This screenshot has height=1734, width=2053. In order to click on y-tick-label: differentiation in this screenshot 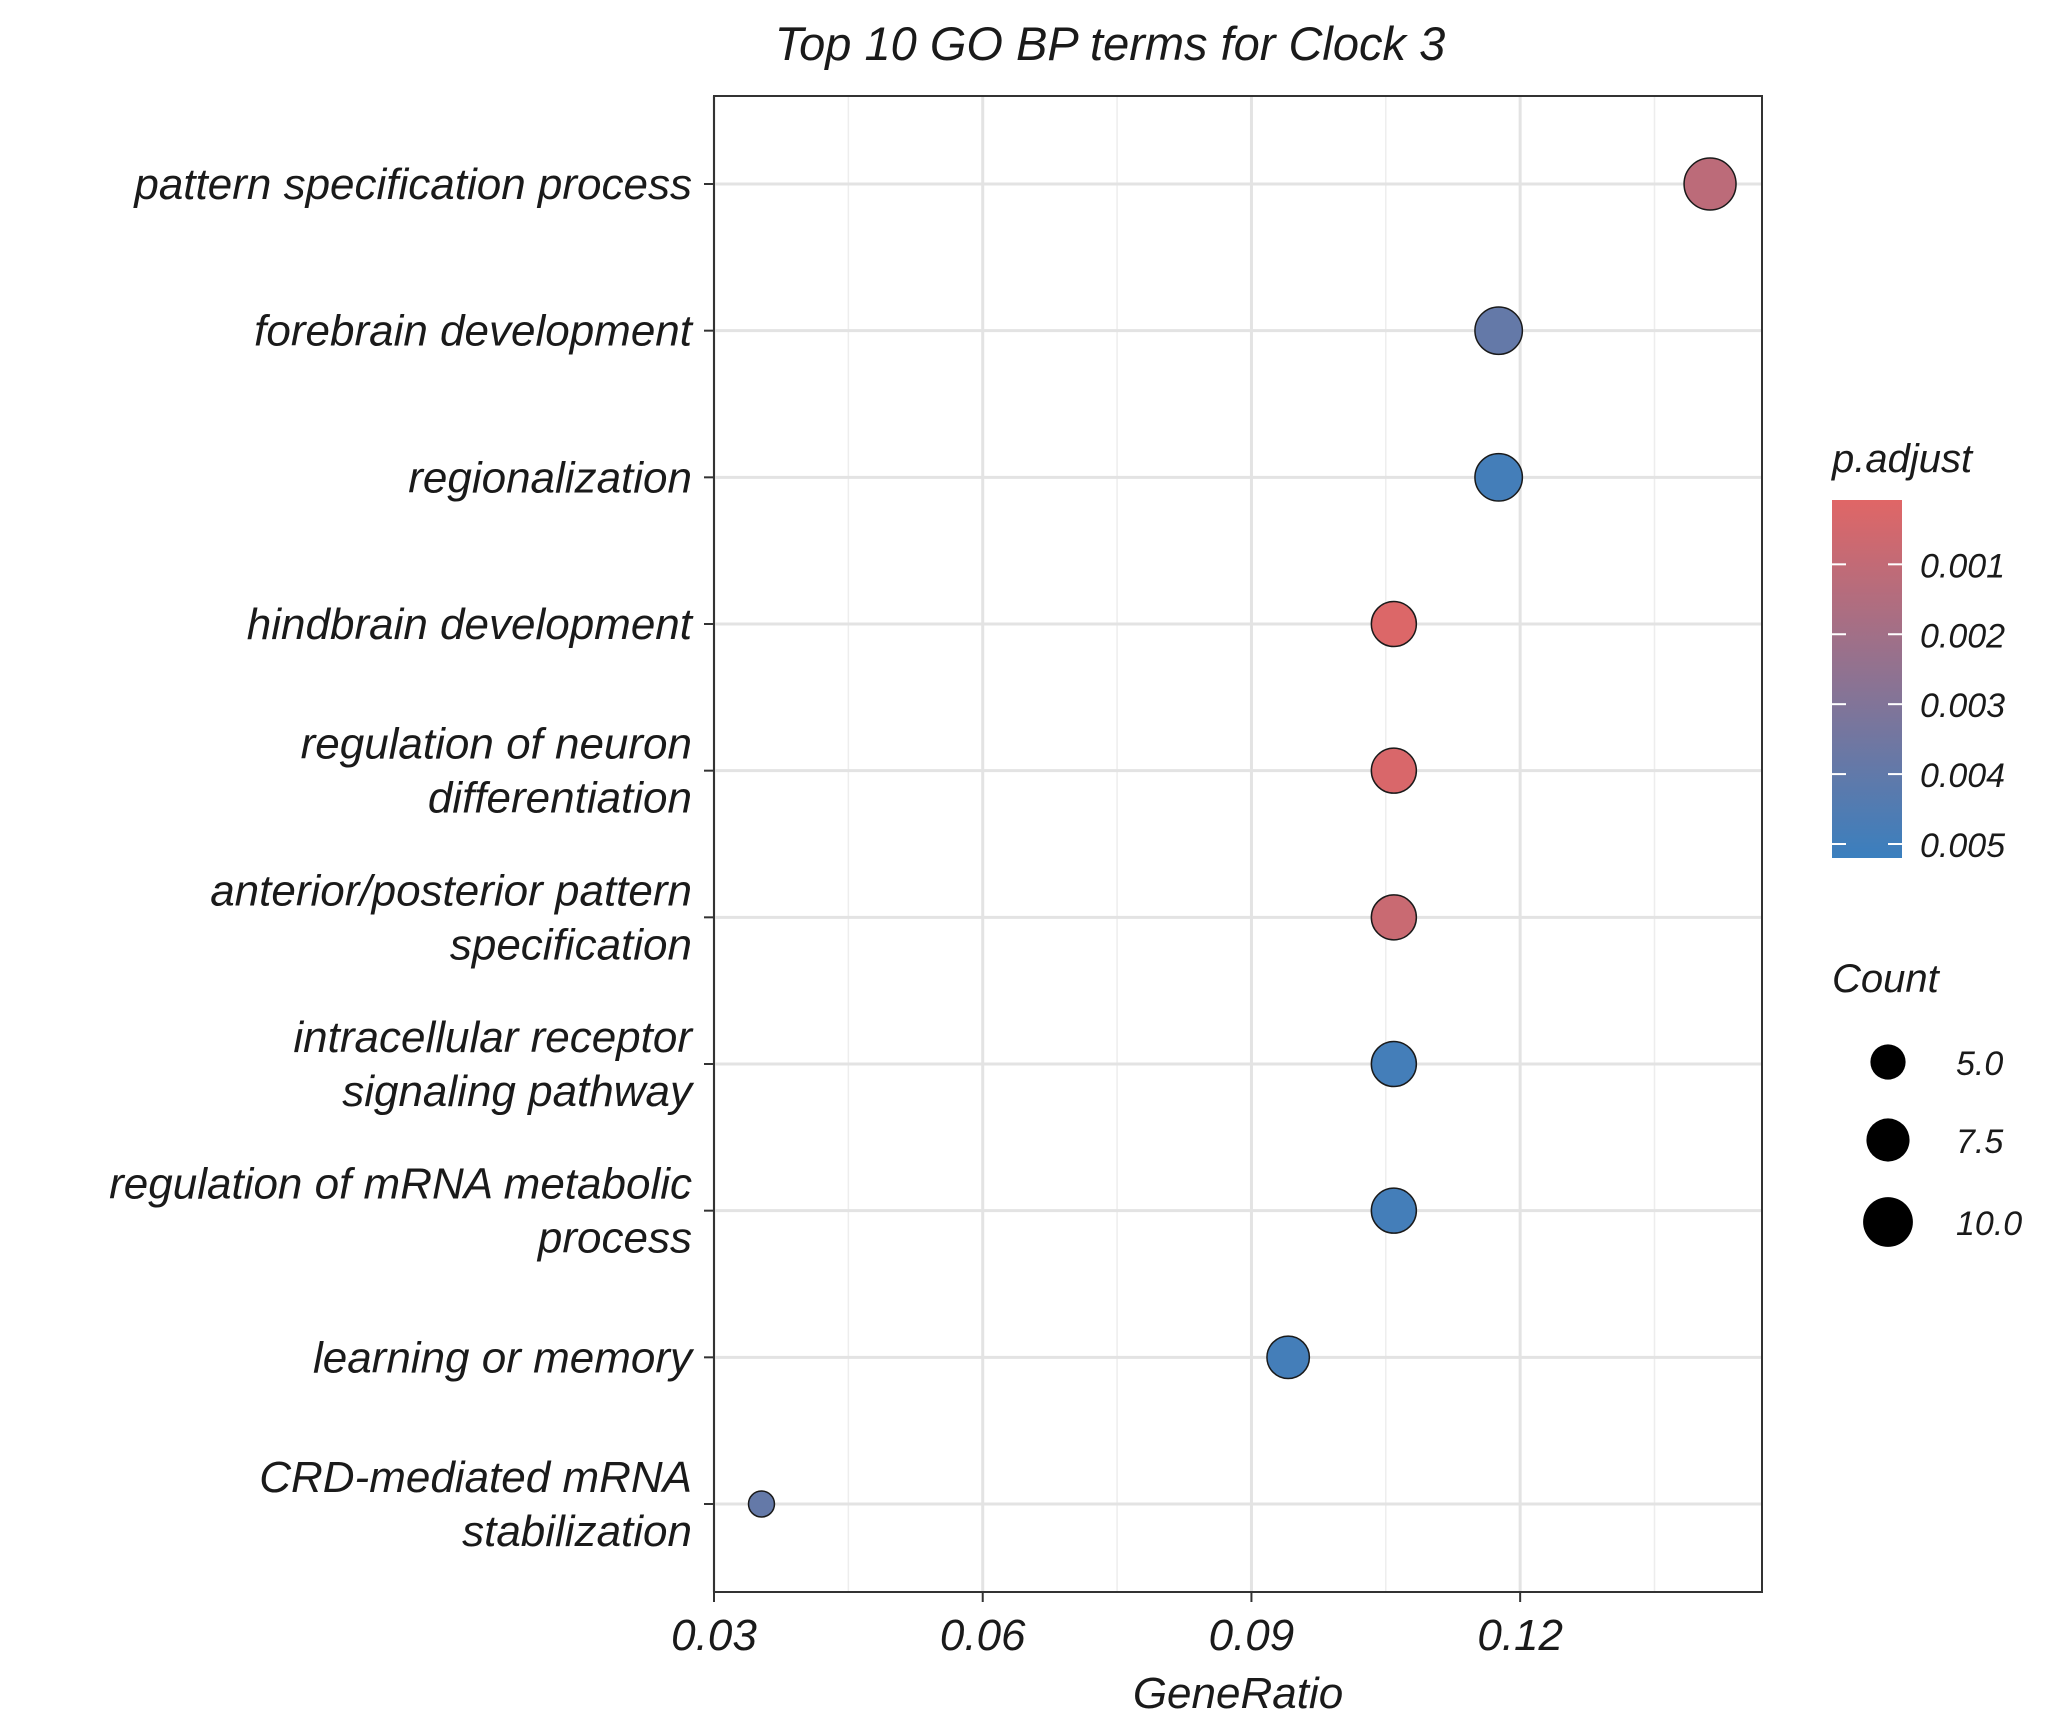, I will do `click(560, 798)`.